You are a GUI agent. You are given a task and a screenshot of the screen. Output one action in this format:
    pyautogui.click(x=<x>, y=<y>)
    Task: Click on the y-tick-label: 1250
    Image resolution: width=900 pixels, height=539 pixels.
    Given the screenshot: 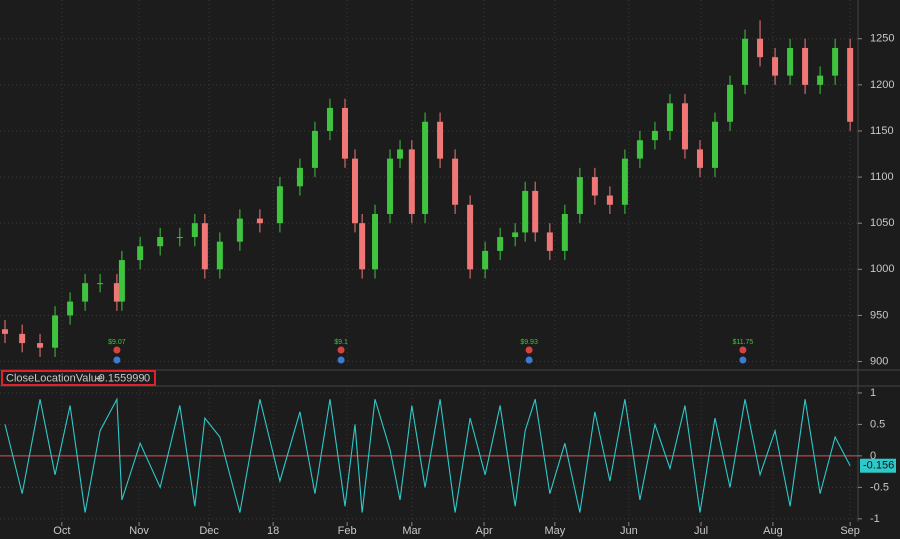 What is the action you would take?
    pyautogui.click(x=882, y=39)
    